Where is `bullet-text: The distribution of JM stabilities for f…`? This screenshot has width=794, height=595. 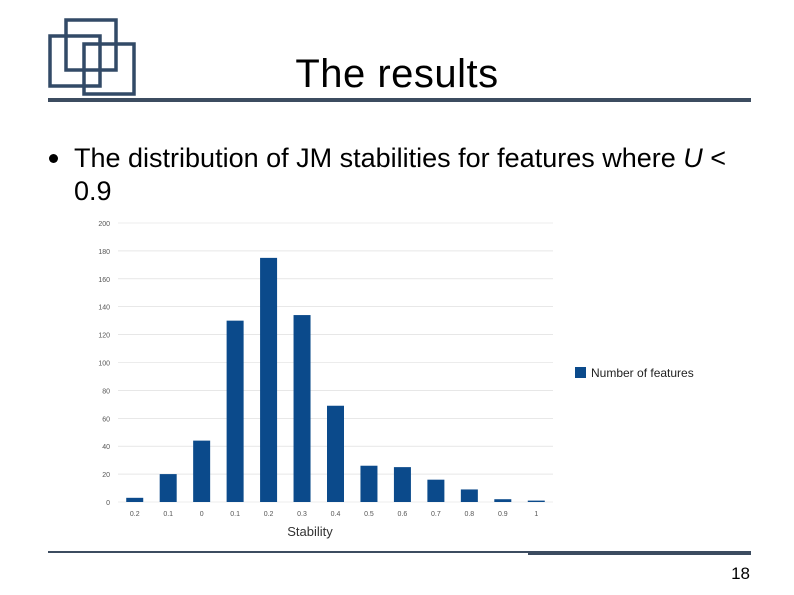 bullet-text: The distribution of JM stabilities for f… is located at coordinates (404, 175).